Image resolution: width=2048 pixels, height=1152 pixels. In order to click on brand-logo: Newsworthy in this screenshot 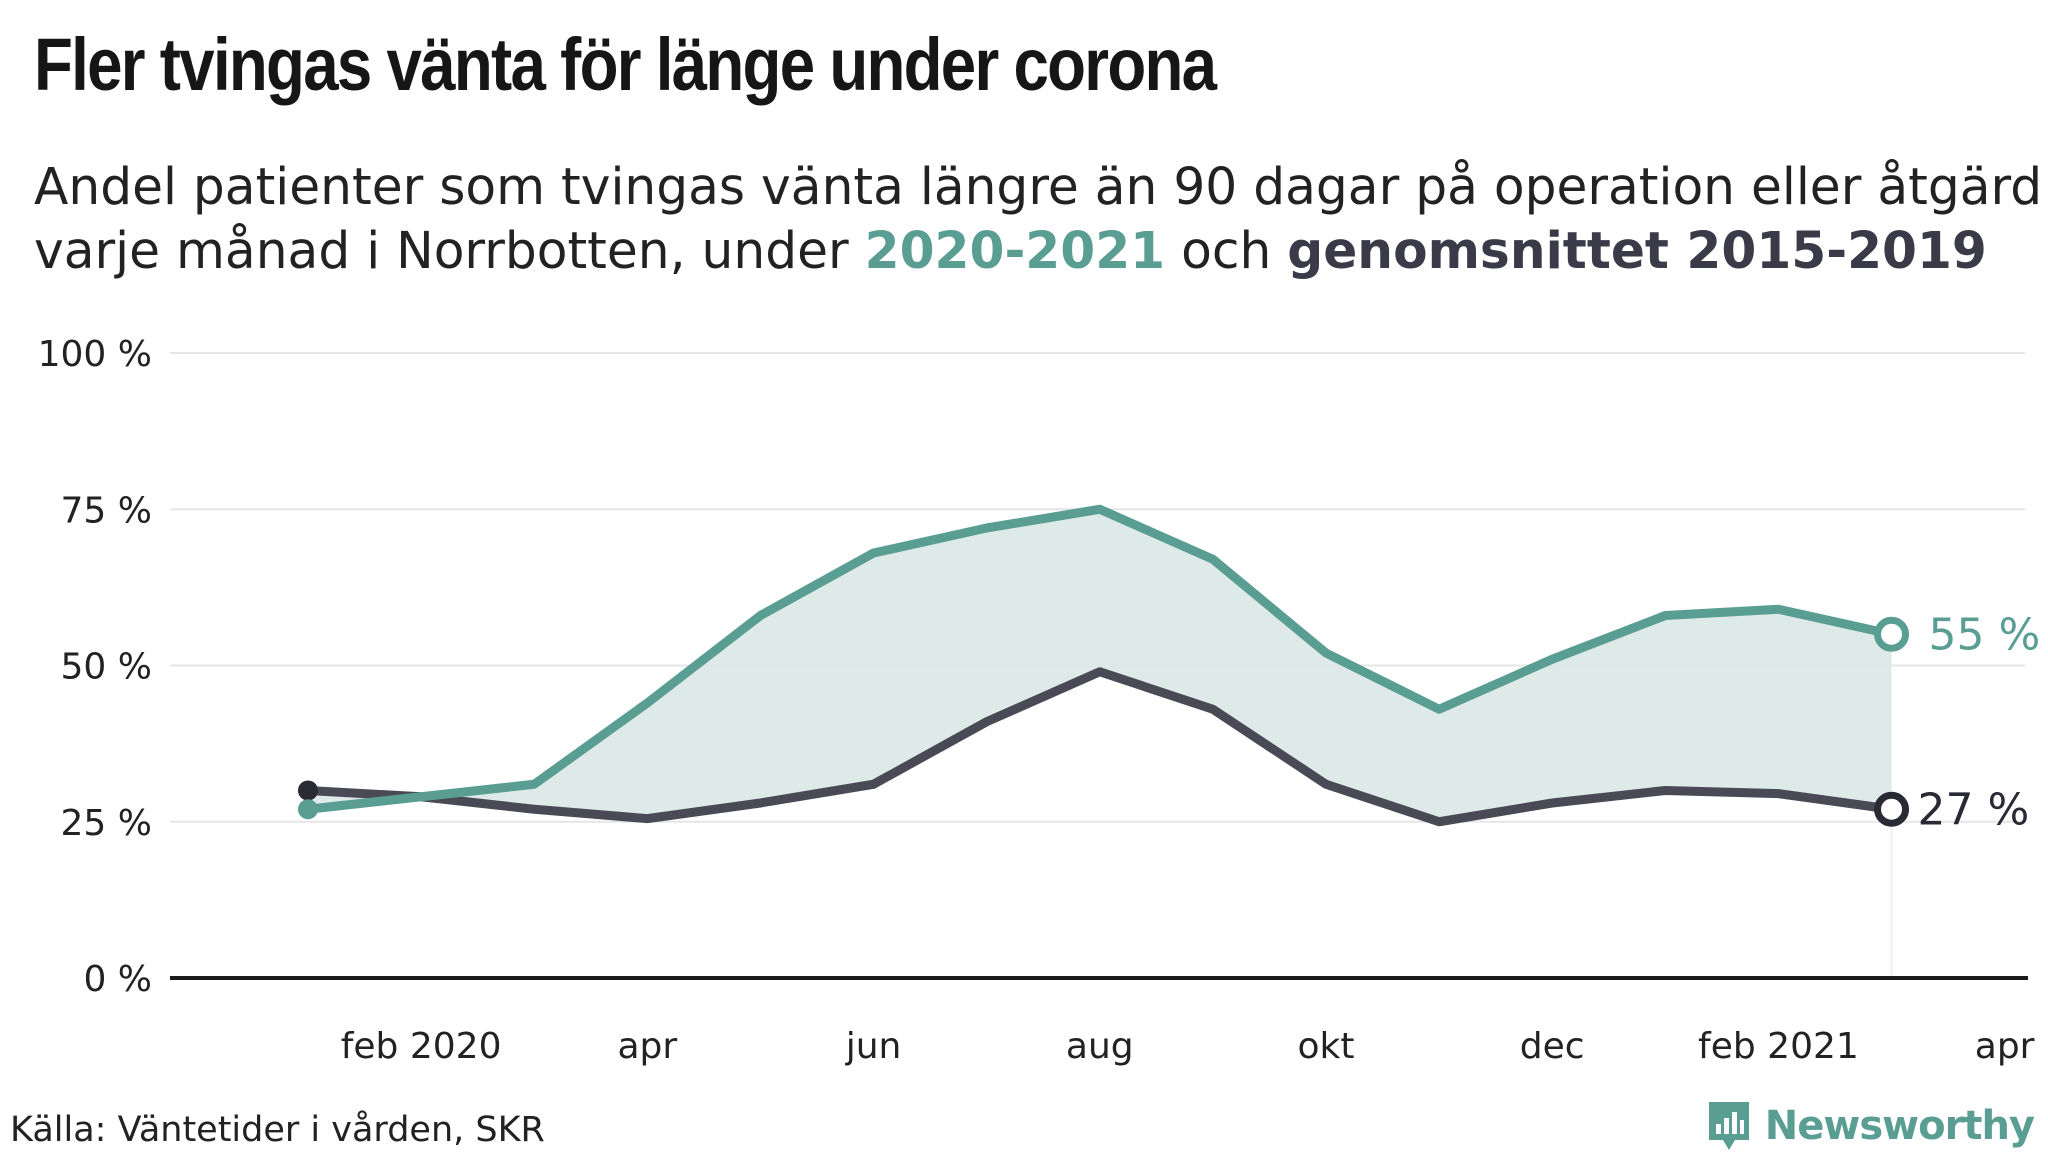, I will do `click(1871, 1126)`.